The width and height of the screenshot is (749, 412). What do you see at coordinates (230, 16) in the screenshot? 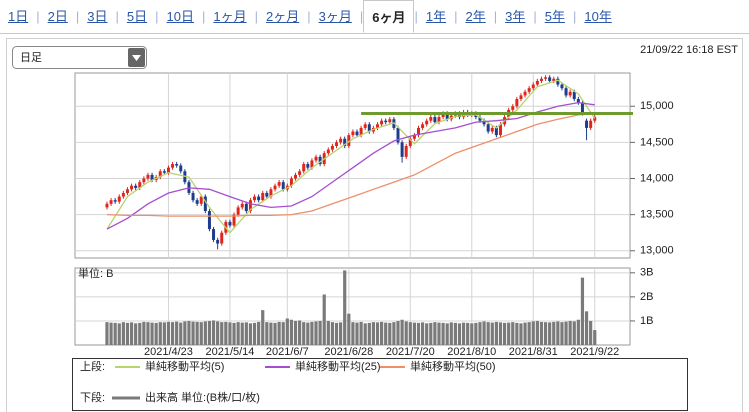
I see `range-tab: 1ヶ月` at bounding box center [230, 16].